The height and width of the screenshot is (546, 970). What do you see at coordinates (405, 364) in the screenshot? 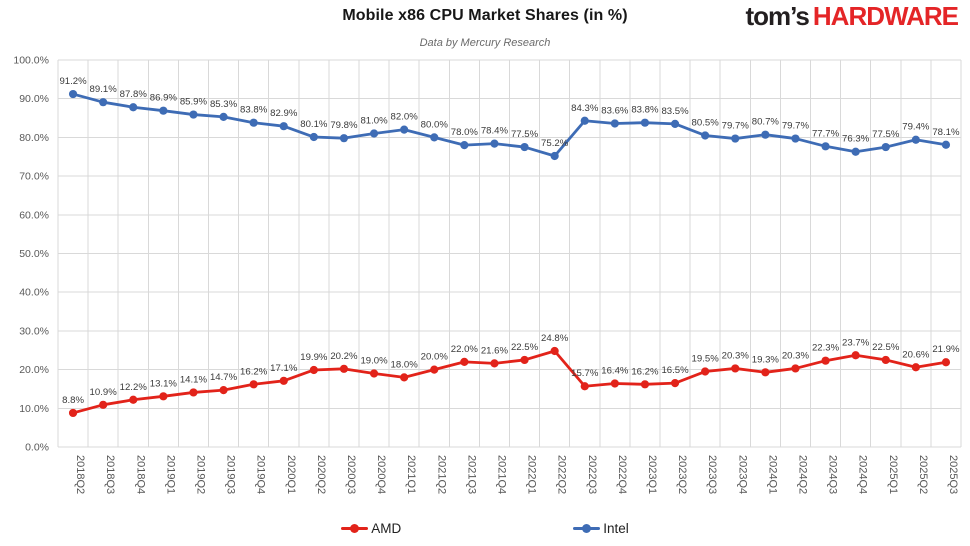
I see `data-label-amd: 18.0%` at bounding box center [405, 364].